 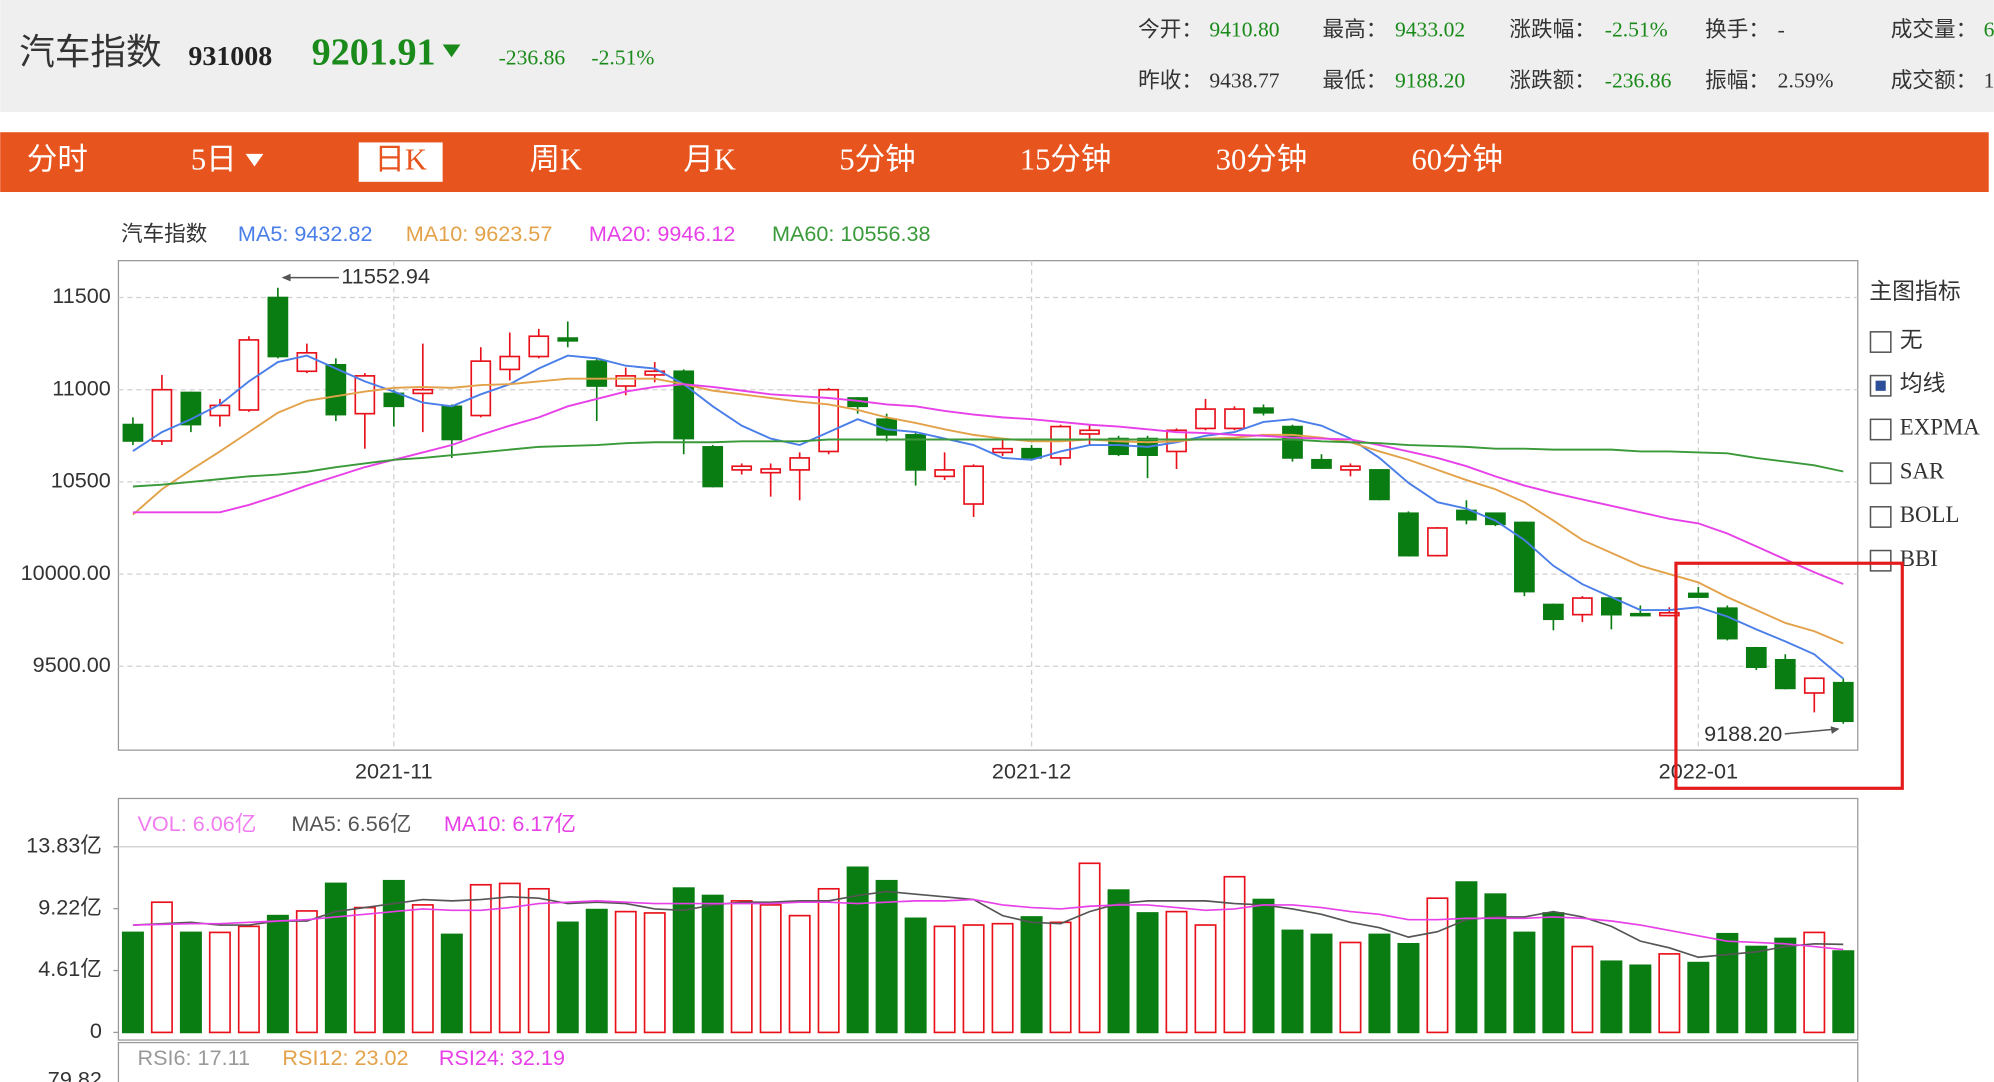 What do you see at coordinates (556, 160) in the screenshot?
I see `tab: 周K` at bounding box center [556, 160].